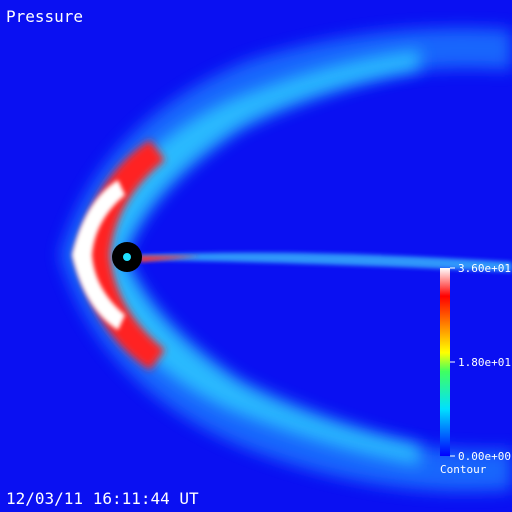  Describe the element at coordinates (44, 16) in the screenshot. I see `title: Pressure` at that location.